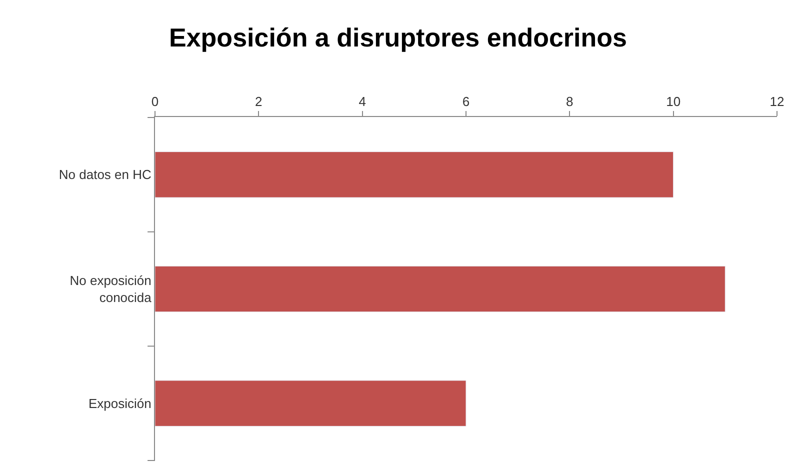 This screenshot has height=471, width=796. I want to click on x-tick-label: 8, so click(570, 101).